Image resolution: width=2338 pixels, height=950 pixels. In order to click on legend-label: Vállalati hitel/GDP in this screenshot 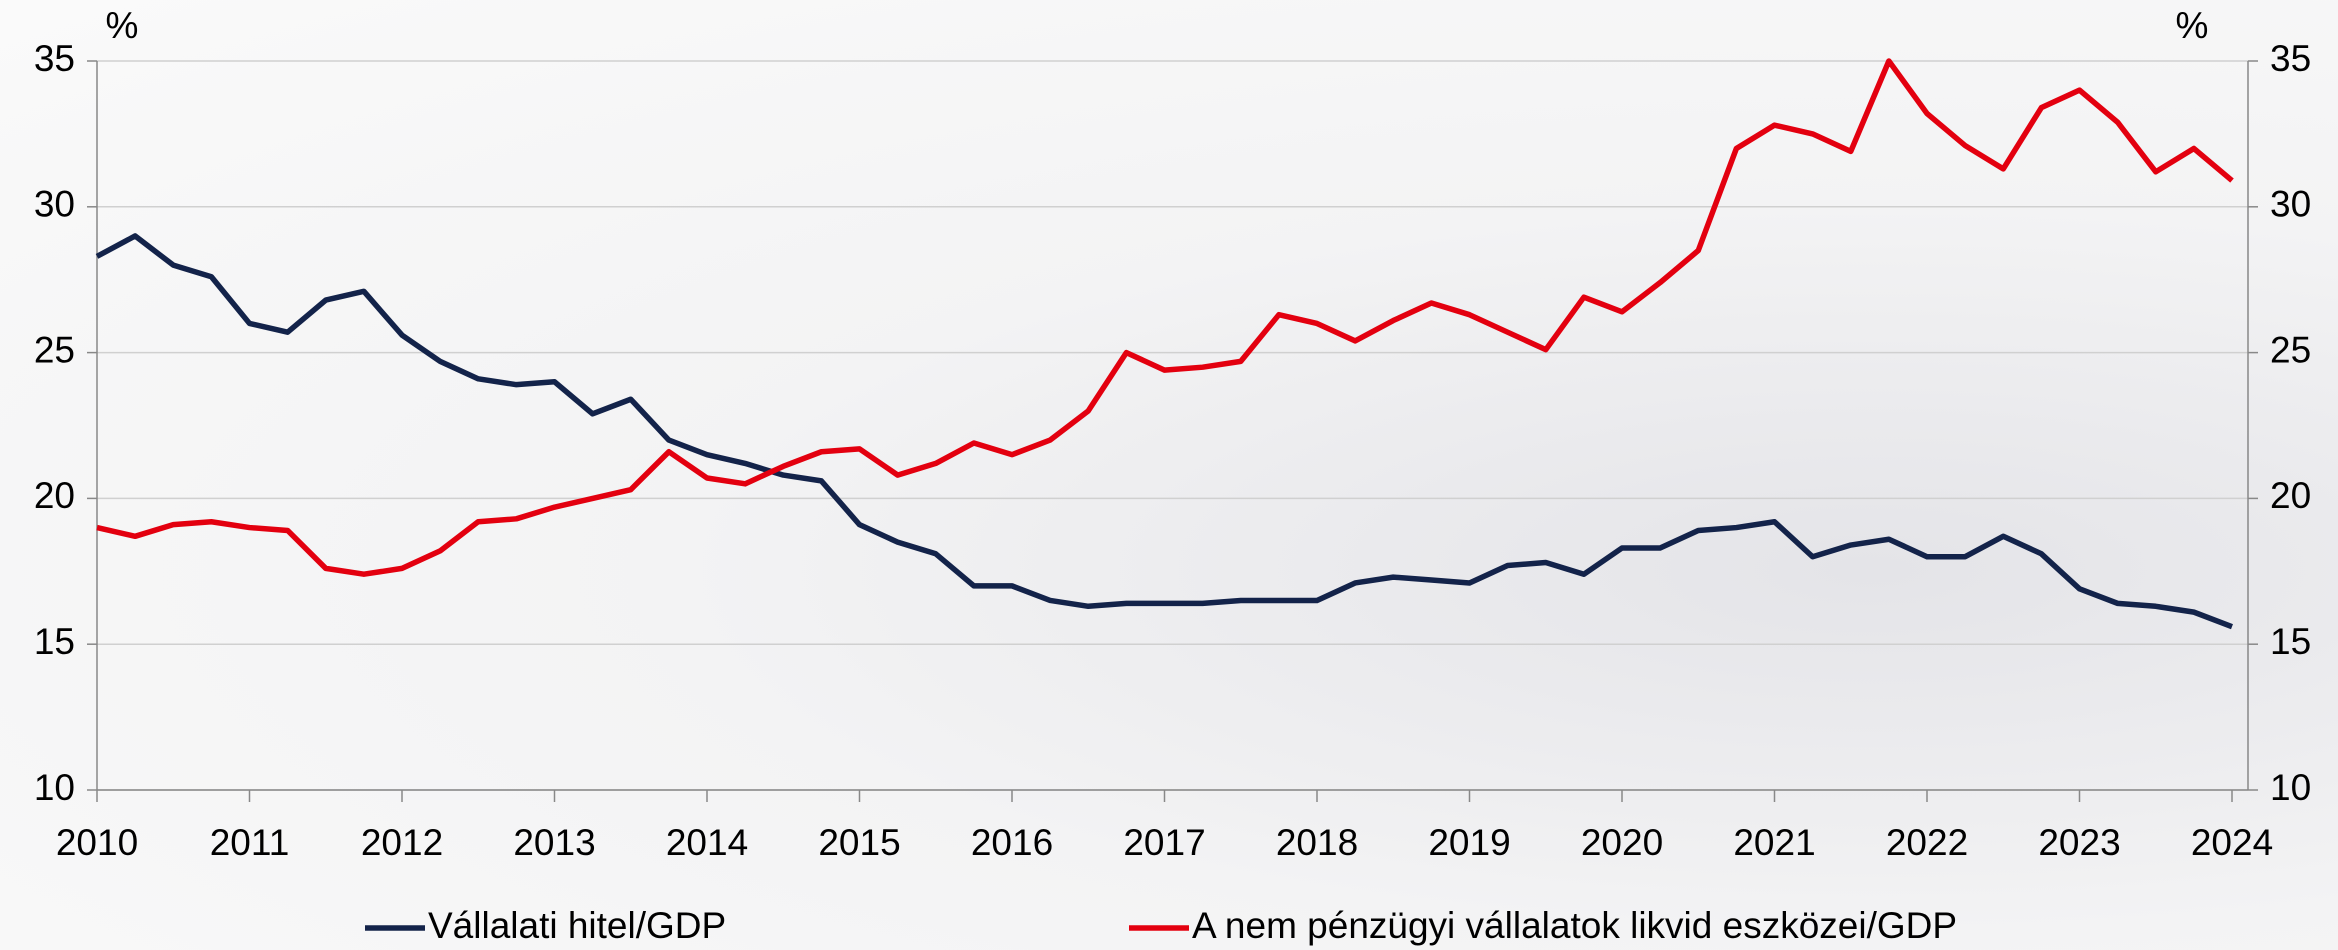, I will do `click(577, 925)`.